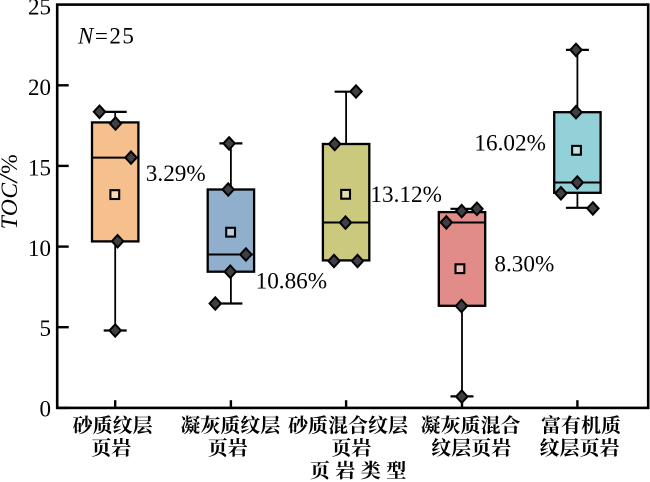 This screenshot has width=650, height=482. Describe the element at coordinates (12, 191) in the screenshot. I see `svg-text: TOC/%` at that location.